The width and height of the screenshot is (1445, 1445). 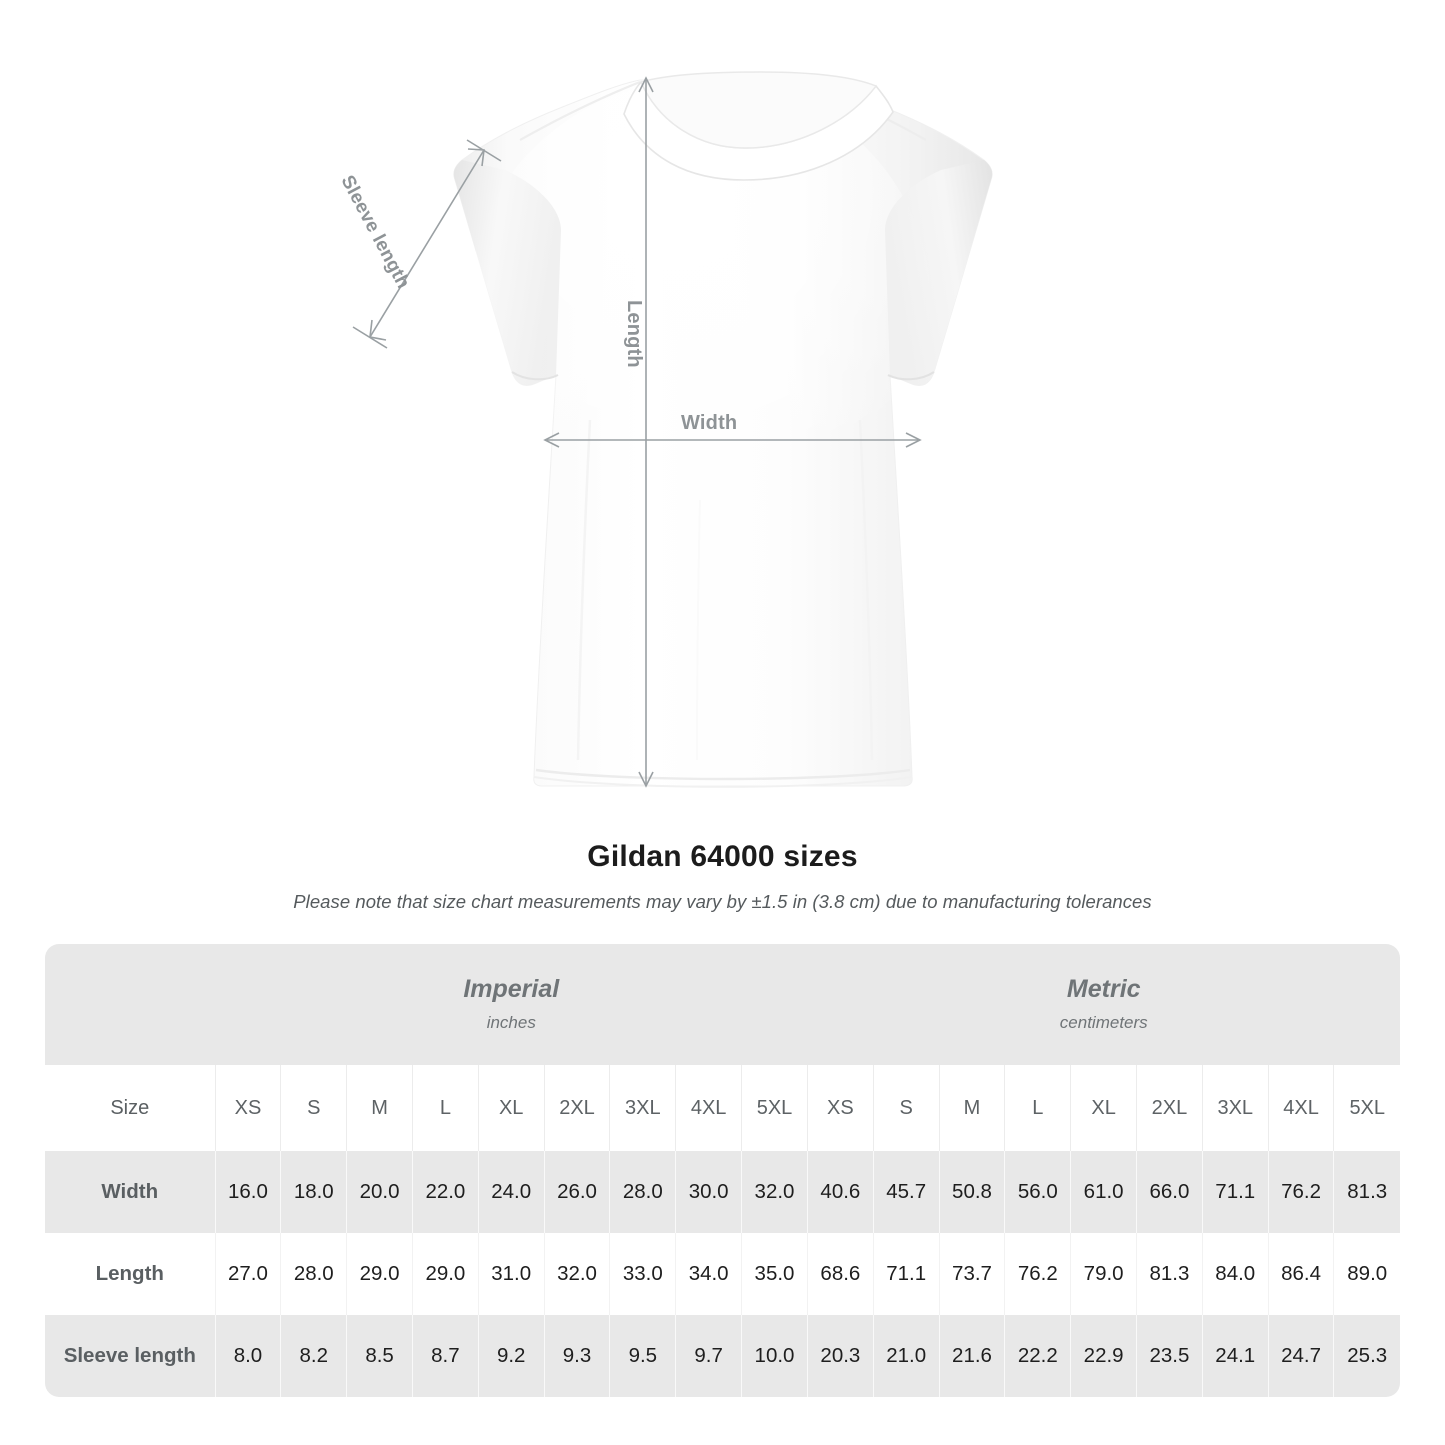 I want to click on size-header-metric-2: M, so click(x=971, y=1108).